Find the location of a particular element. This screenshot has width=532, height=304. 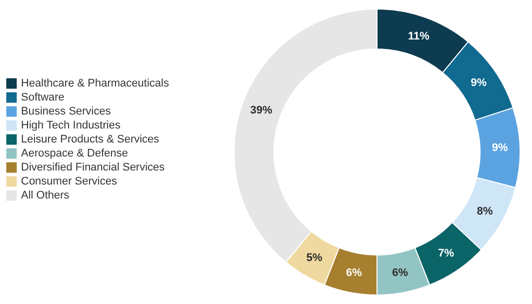

data-label: 11% is located at coordinates (419, 36).